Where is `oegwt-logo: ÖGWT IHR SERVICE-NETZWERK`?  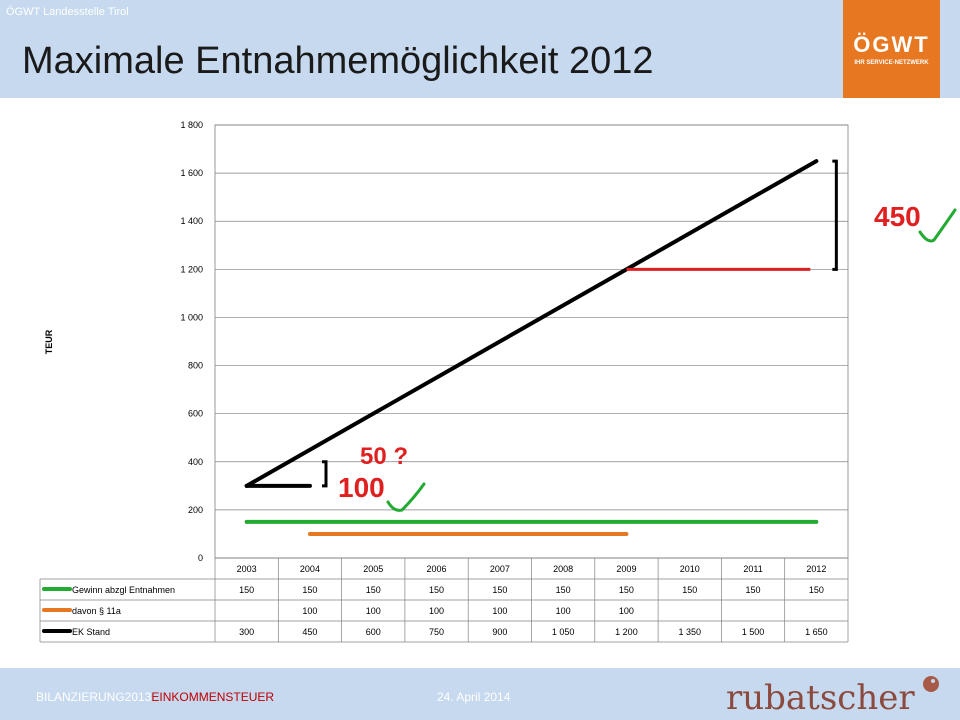 oegwt-logo: ÖGWT IHR SERVICE-NETZWERK is located at coordinates (891, 49).